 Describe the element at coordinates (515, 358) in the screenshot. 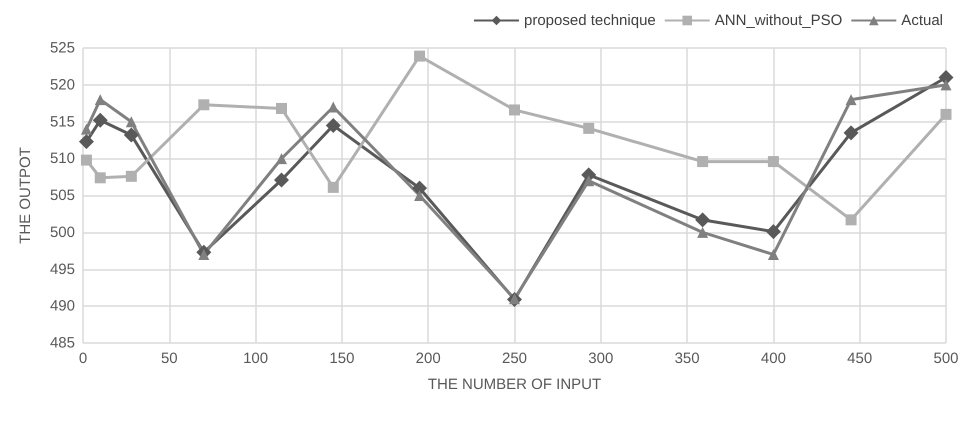

I see `x-tick-label: 250` at that location.